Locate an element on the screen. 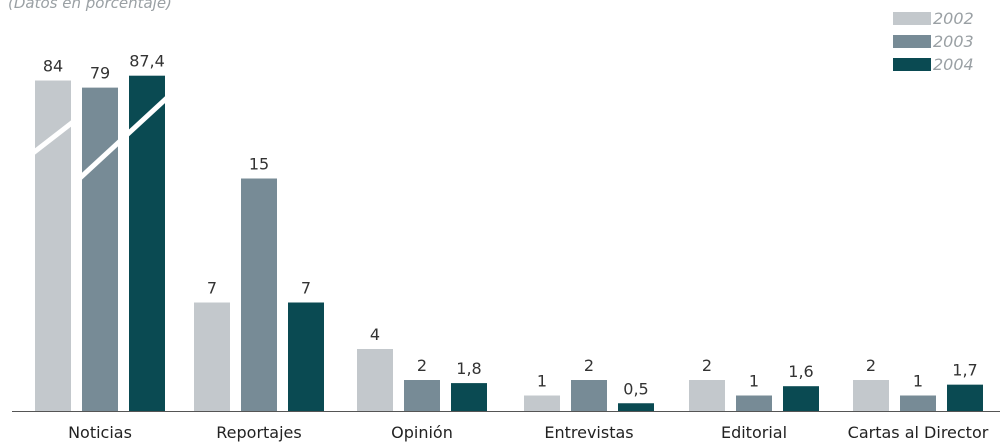  data-label-noticias-2004: 87,4 is located at coordinates (147, 61).